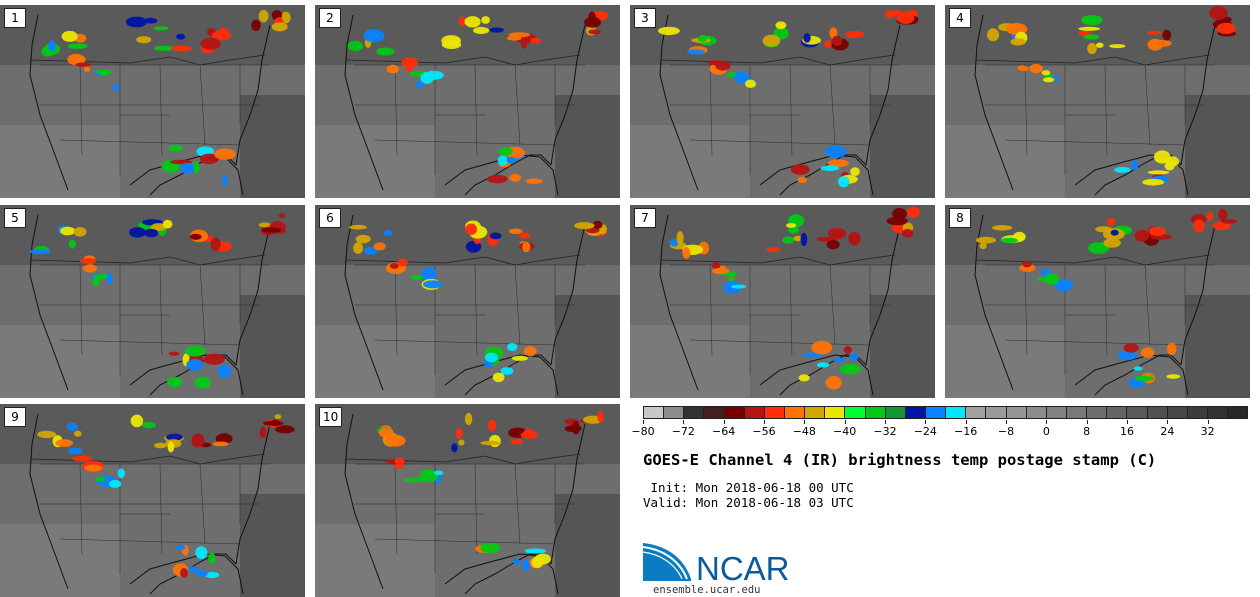 This screenshot has width=1260, height=597. What do you see at coordinates (331, 417) in the screenshot?
I see `member-number: 10` at bounding box center [331, 417].